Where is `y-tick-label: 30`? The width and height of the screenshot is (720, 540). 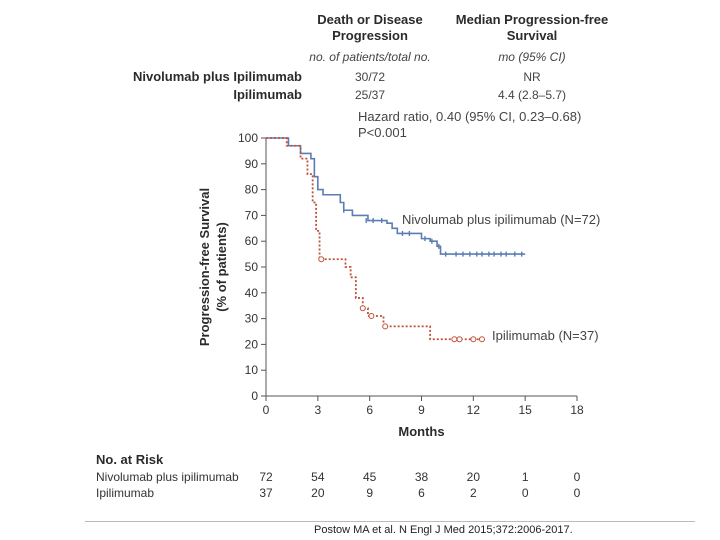
y-tick-label: 30 is located at coordinates (252, 319).